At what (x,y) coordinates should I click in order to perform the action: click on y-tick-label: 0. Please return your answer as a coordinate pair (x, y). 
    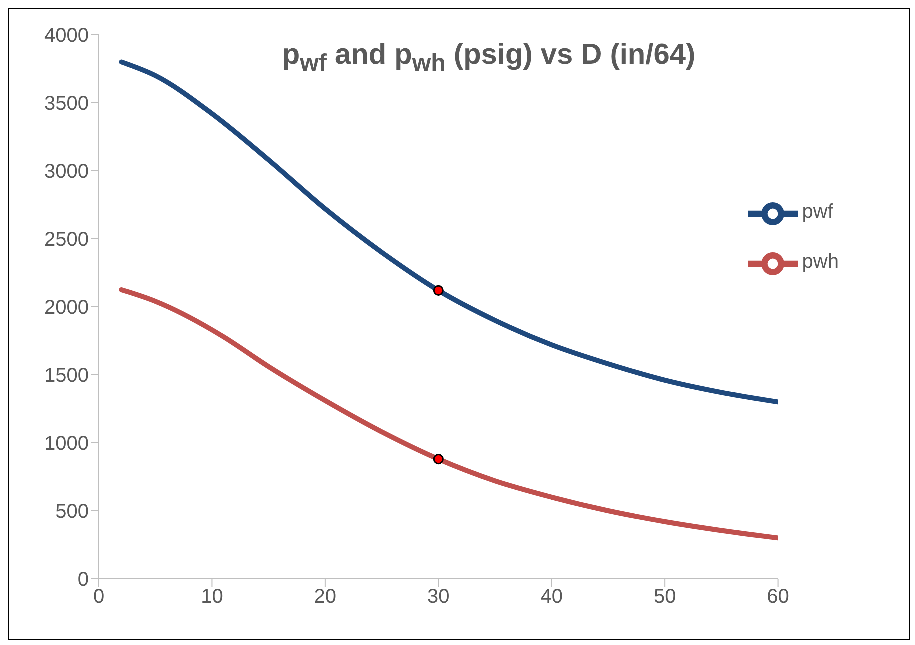
    Looking at the image, I should click on (83, 580).